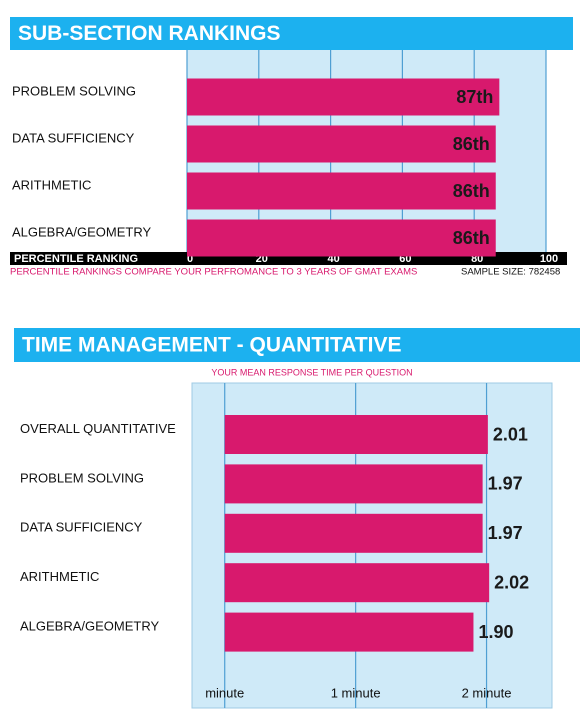  I want to click on x-tick-label: 1 minute, so click(356, 692).